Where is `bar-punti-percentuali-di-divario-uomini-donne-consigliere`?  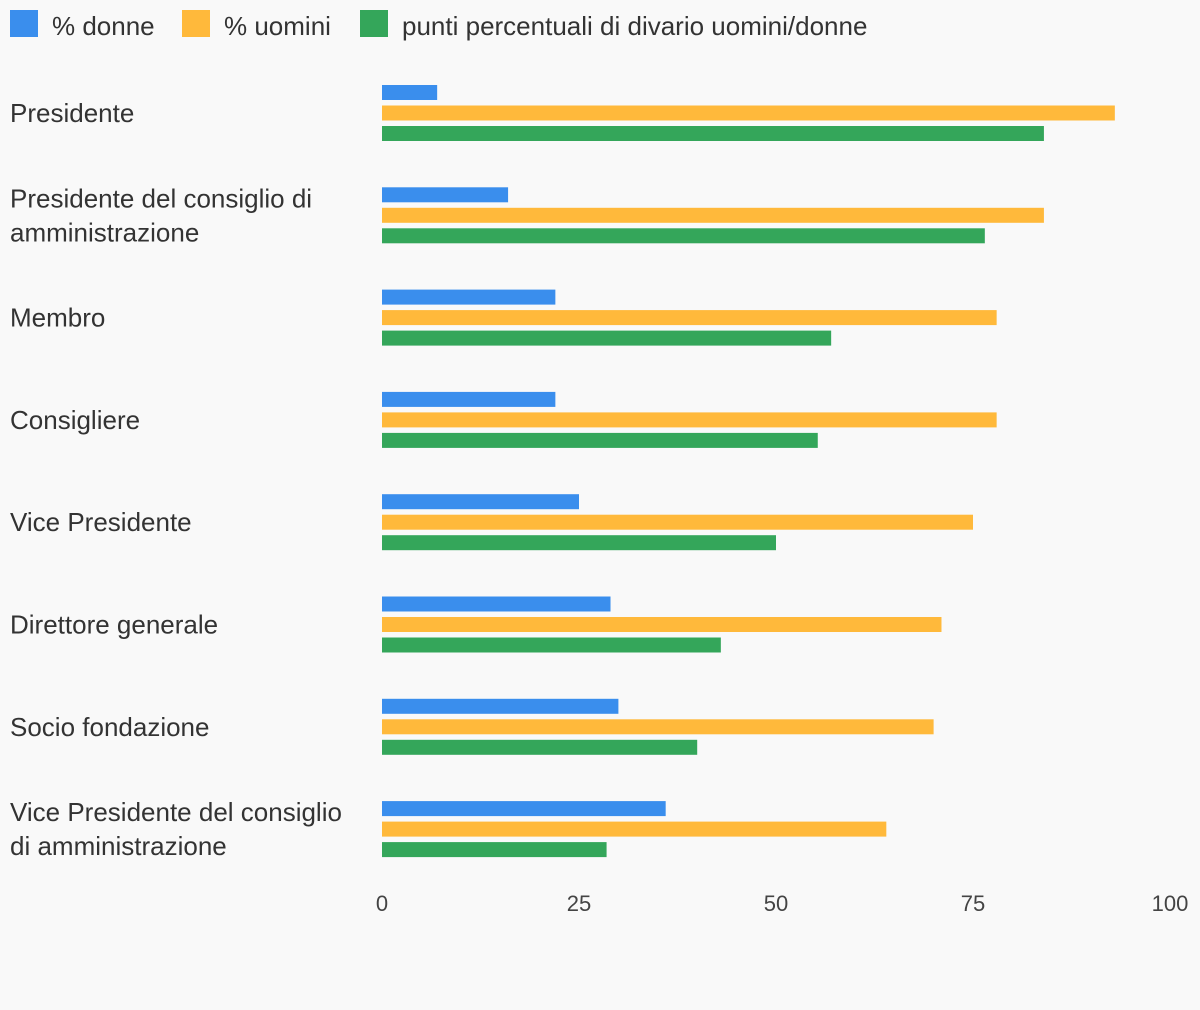
bar-punti-percentuali-di-divario-uomini-donne-consigliere is located at coordinates (600, 440).